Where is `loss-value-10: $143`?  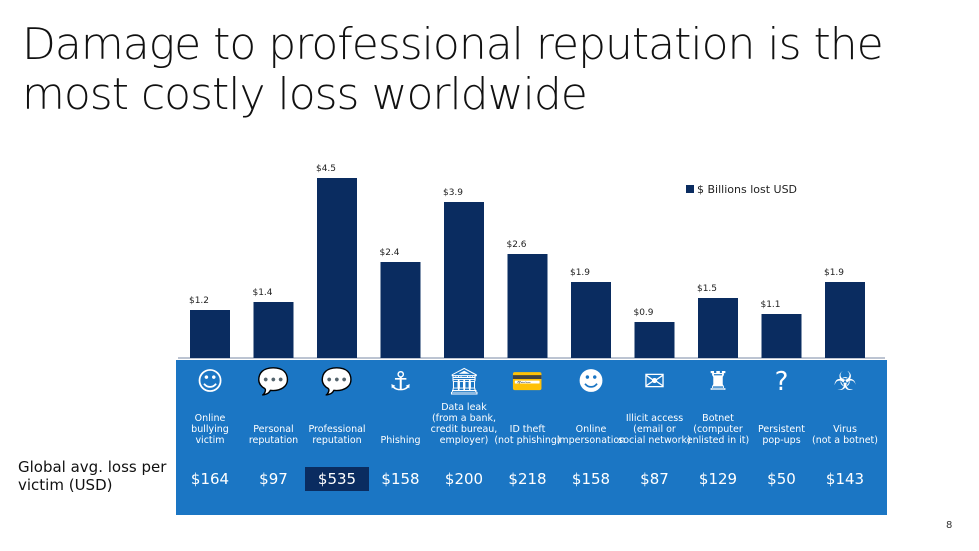 loss-value-10: $143 is located at coordinates (845, 479).